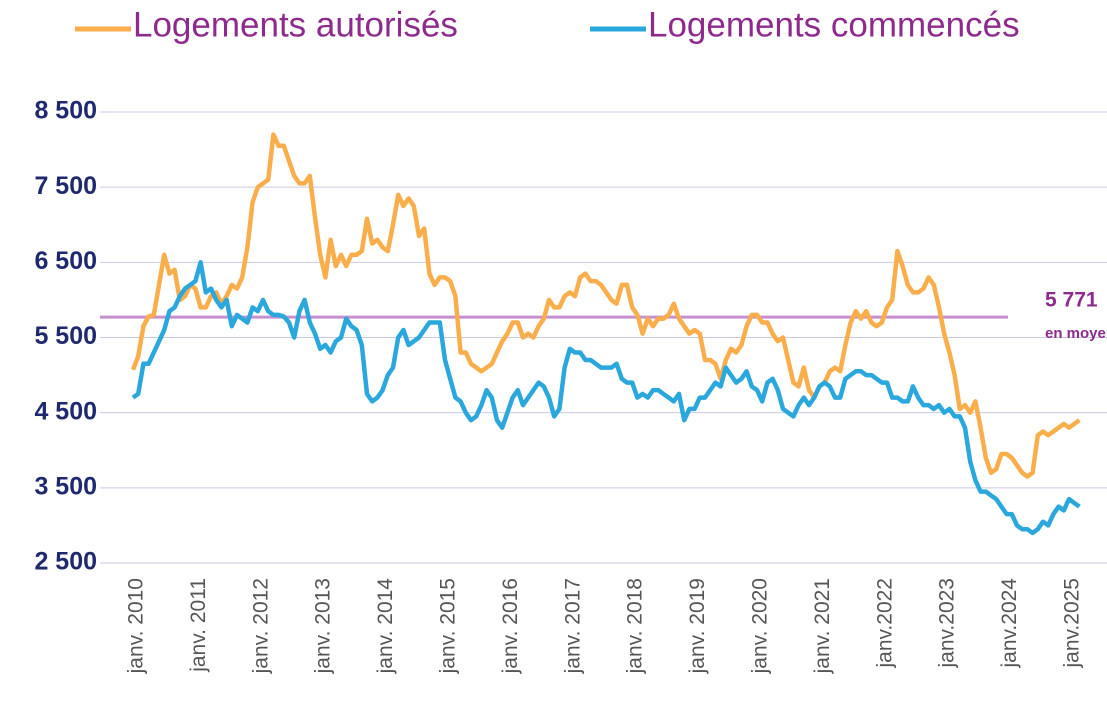 The image size is (1107, 716). Describe the element at coordinates (65, 486) in the screenshot. I see `y-tick-label: 3 500` at that location.